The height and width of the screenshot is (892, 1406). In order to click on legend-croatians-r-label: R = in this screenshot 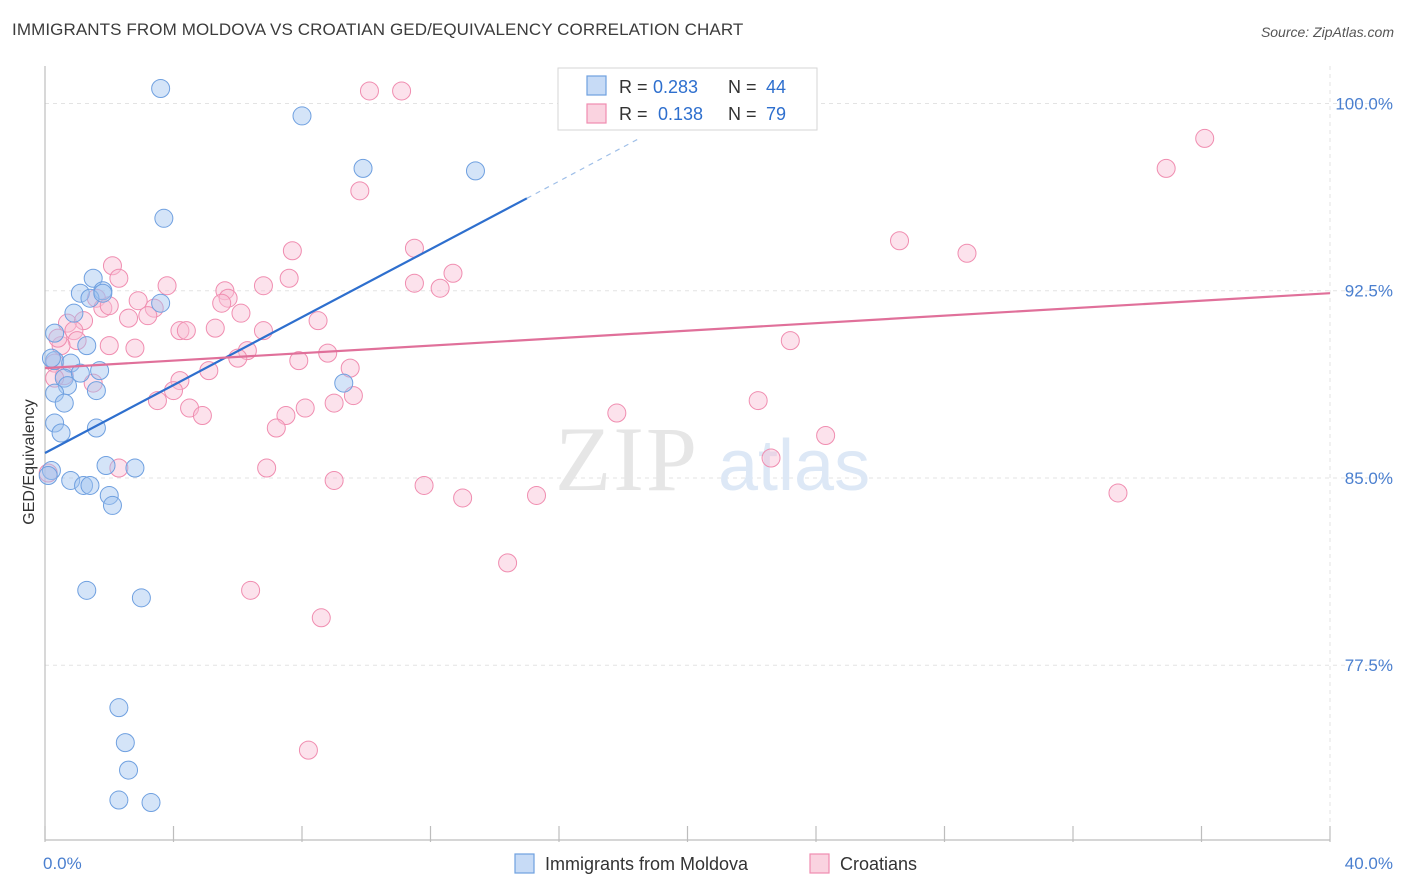, I will do `click(633, 114)`.